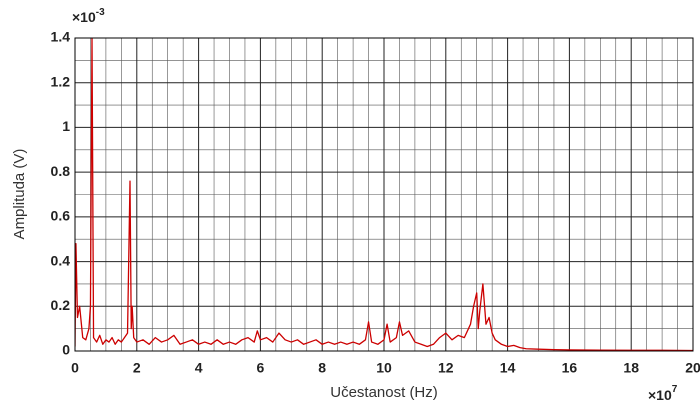 Image resolution: width=700 pixels, height=406 pixels. I want to click on x-tick-label: 4, so click(199, 368).